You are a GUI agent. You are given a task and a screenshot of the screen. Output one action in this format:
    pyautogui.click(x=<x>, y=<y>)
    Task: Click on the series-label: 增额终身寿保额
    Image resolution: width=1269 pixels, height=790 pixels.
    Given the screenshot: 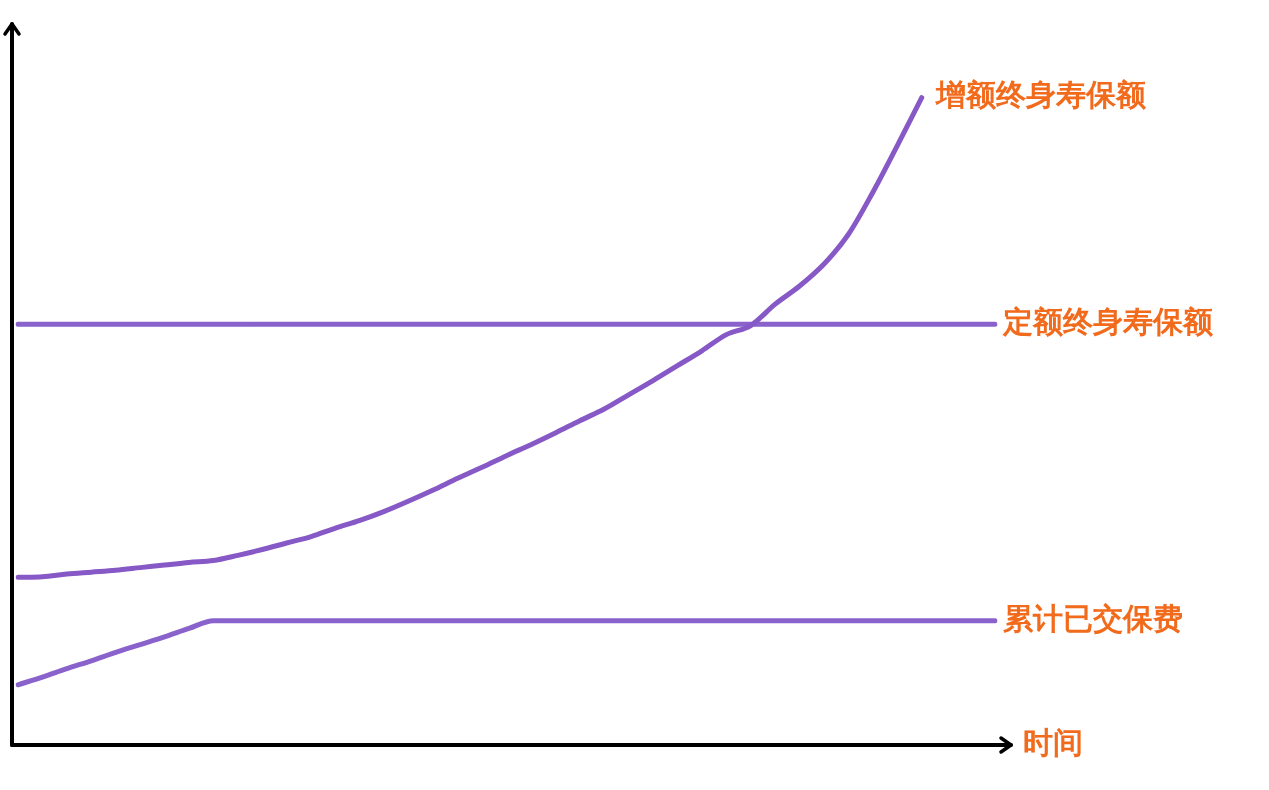 What is the action you would take?
    pyautogui.click(x=1039, y=95)
    